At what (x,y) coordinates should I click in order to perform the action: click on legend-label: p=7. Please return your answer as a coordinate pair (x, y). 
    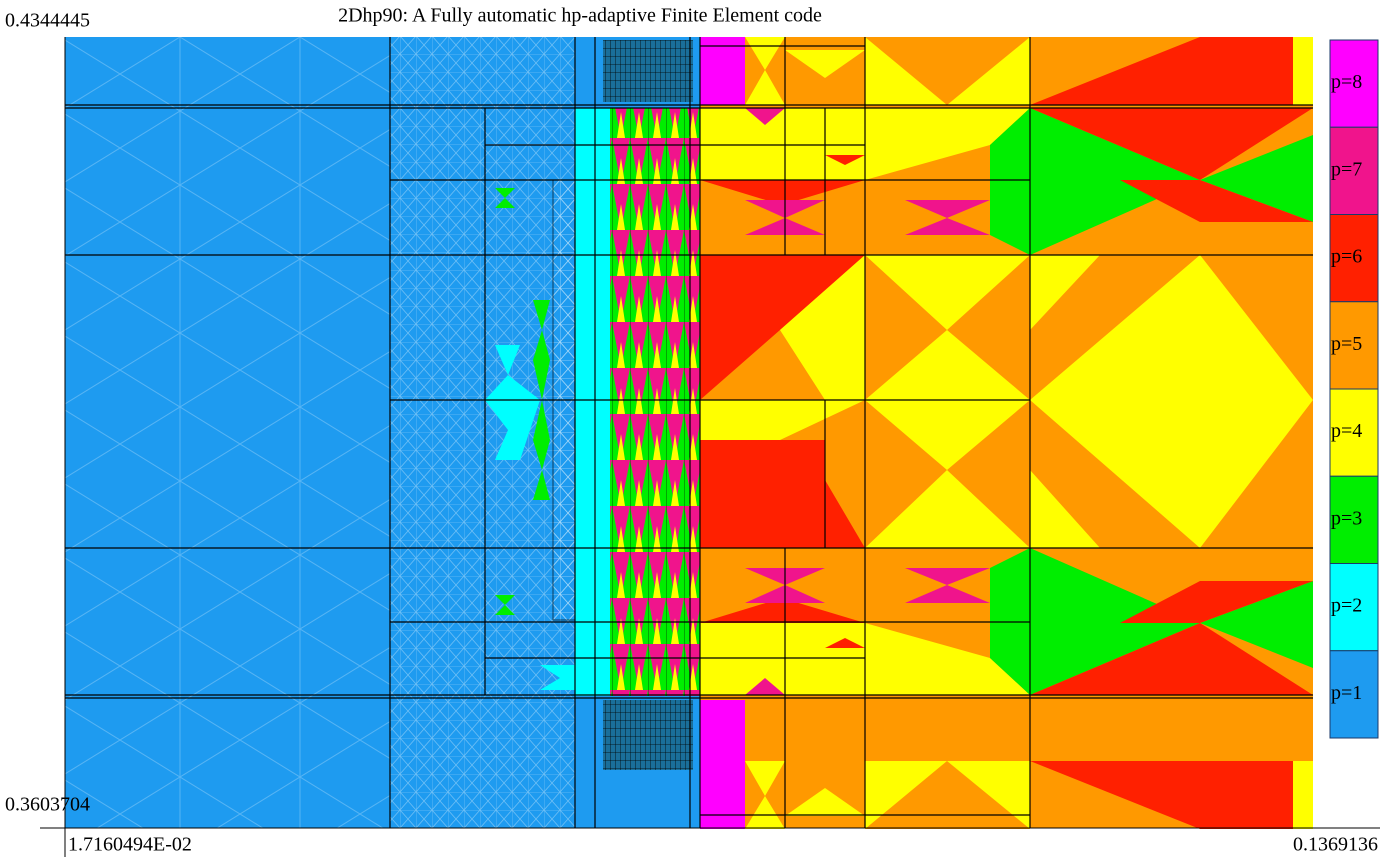
    Looking at the image, I should click on (1346, 169).